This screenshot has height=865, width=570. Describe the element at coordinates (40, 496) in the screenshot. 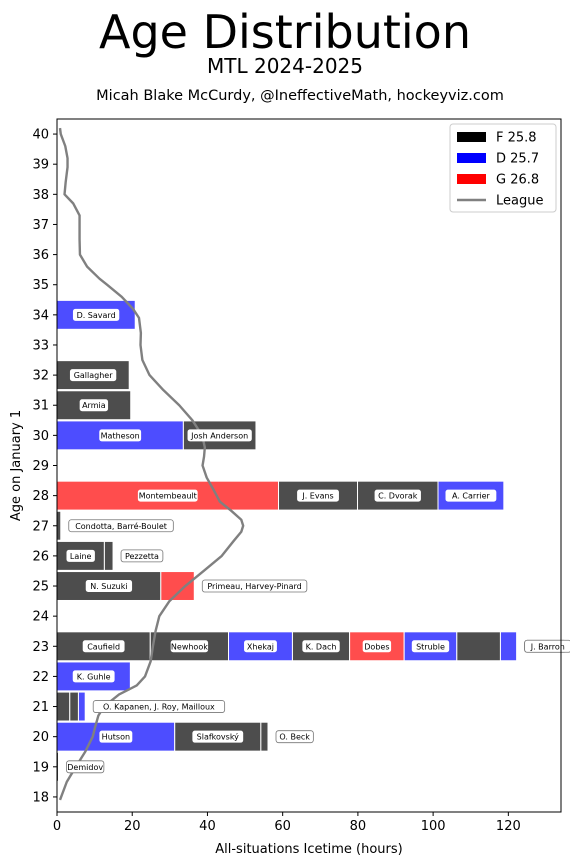

I see `y-tick-label-28: 28` at that location.